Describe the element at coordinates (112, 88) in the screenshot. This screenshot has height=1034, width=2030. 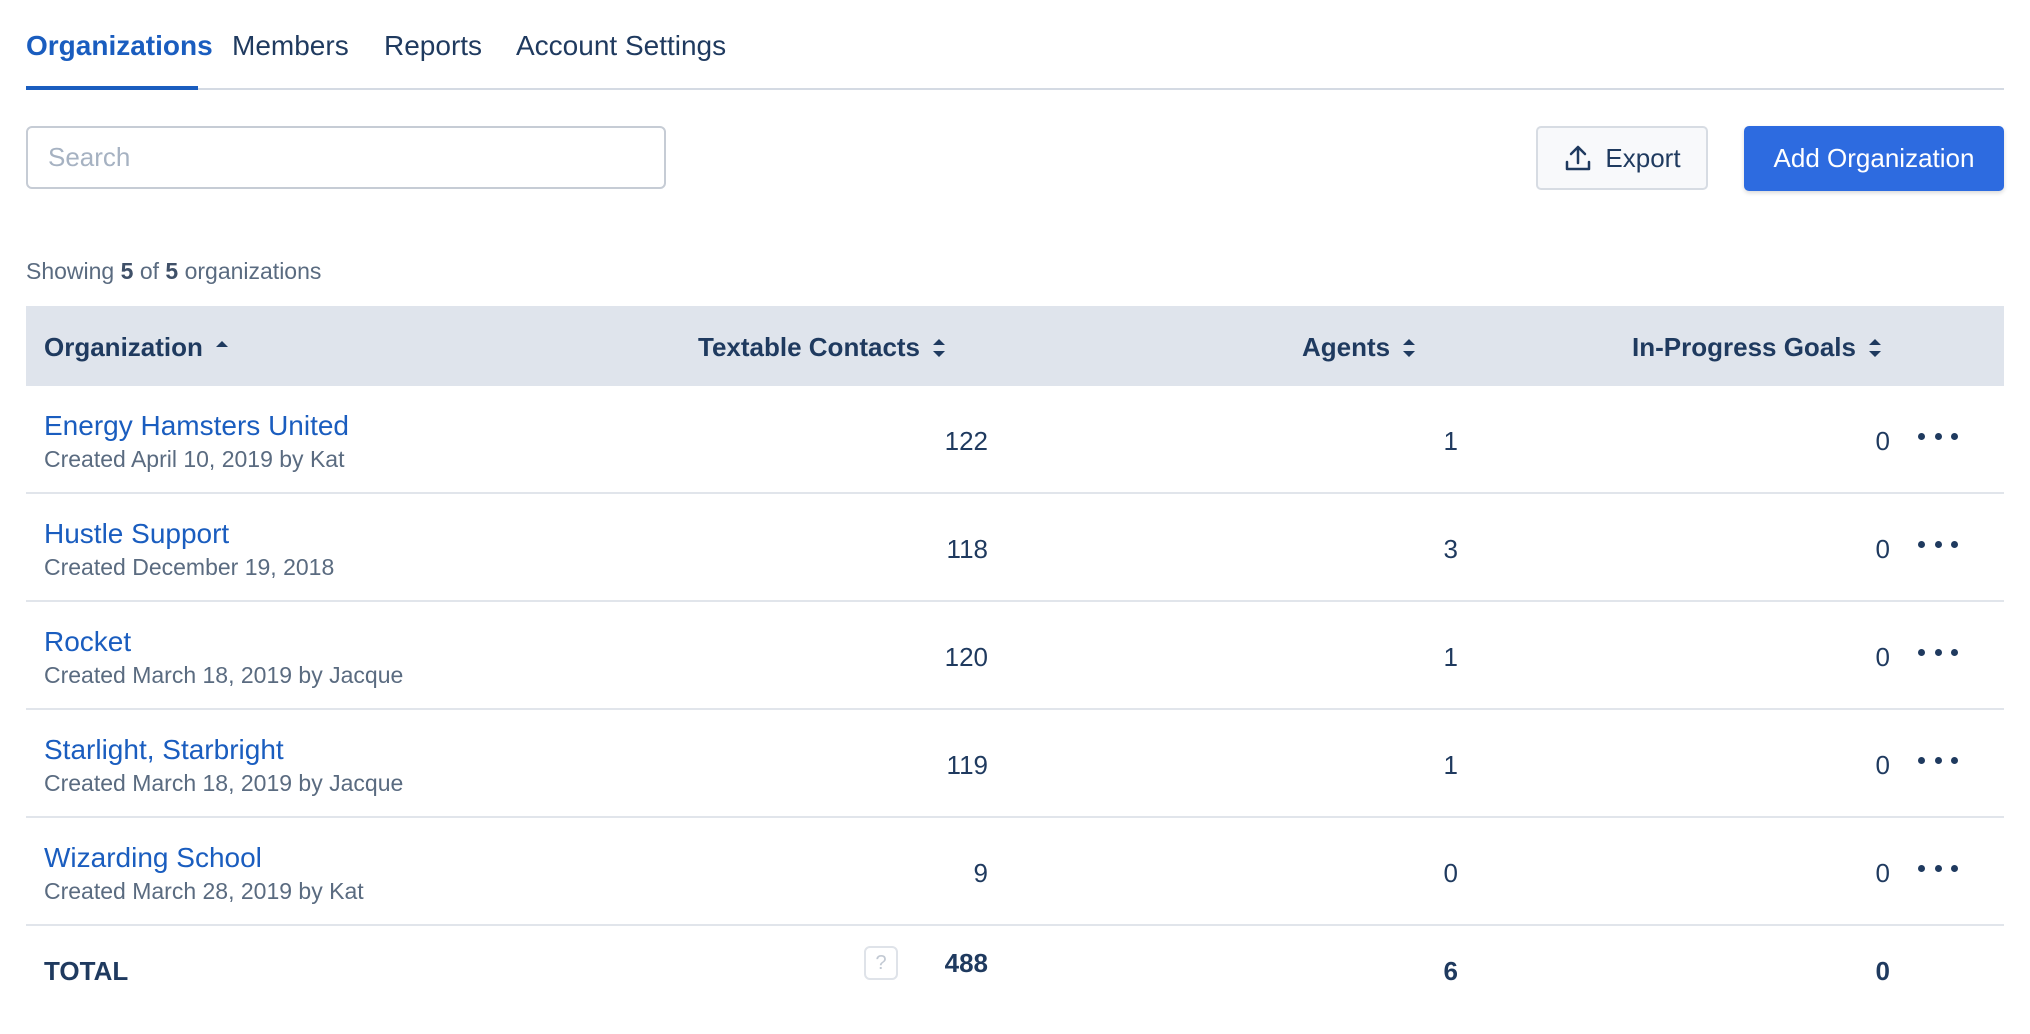
I see `active-tab-indicator` at that location.